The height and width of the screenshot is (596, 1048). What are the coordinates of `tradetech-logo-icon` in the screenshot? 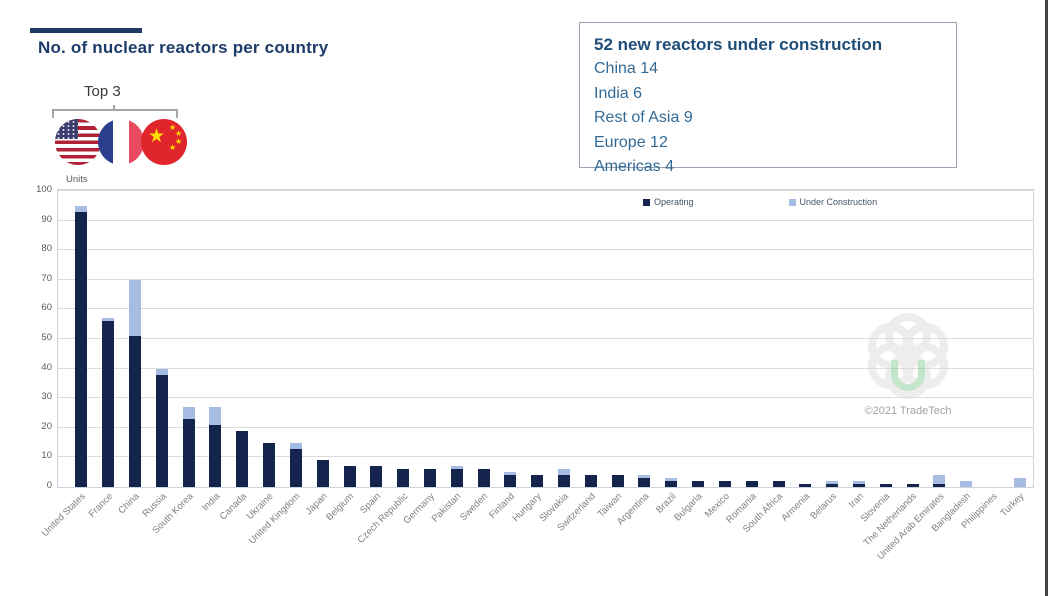 It's located at (908, 357).